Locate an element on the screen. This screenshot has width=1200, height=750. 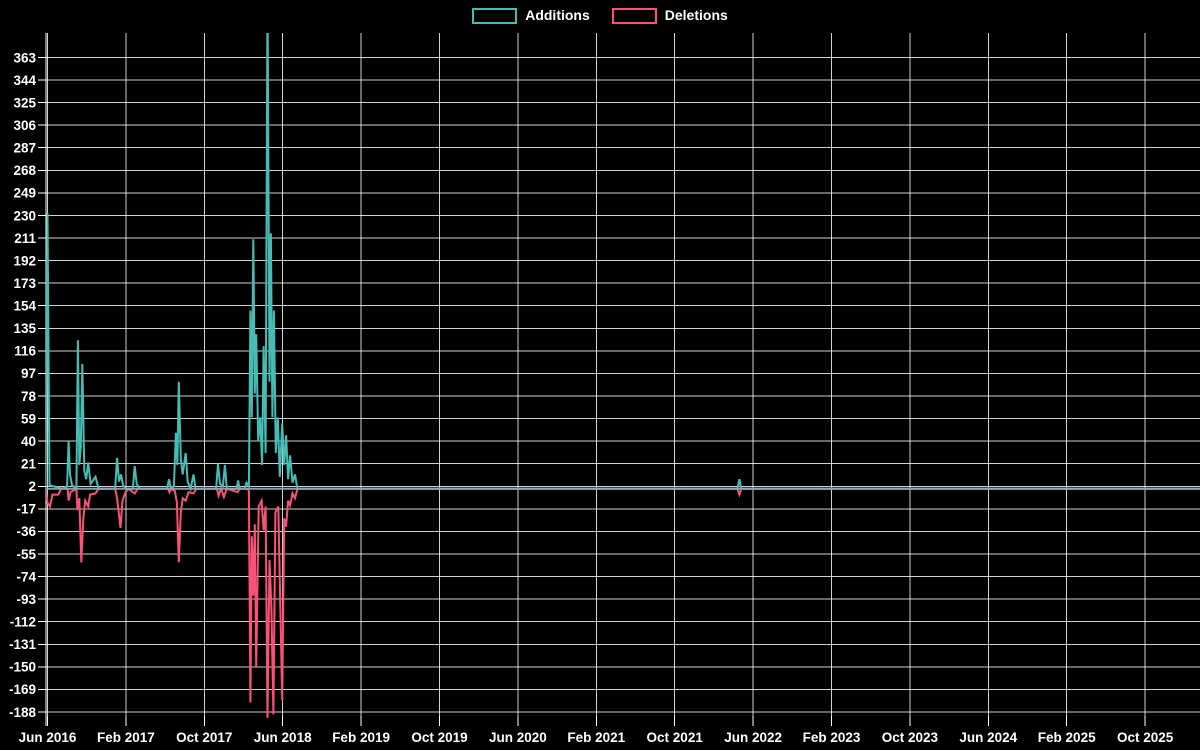
y-tick-label: -93 is located at coordinates (26, 599).